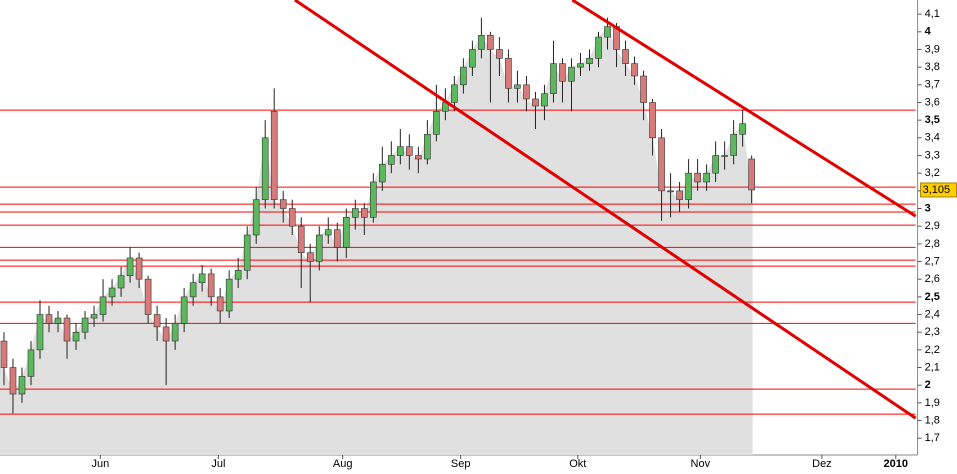 The width and height of the screenshot is (957, 474). Describe the element at coordinates (932, 367) in the screenshot. I see `y-tick-label: 2,1` at that location.